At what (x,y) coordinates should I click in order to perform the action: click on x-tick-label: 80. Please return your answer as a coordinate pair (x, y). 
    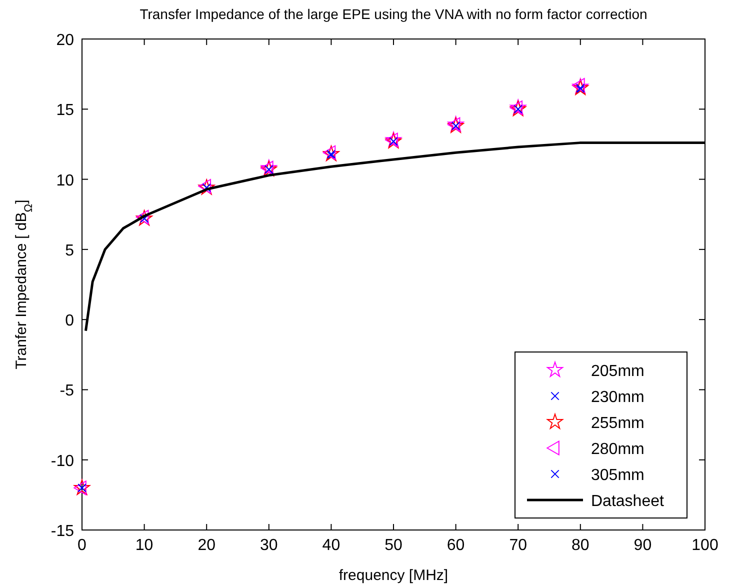
    Looking at the image, I should click on (581, 545).